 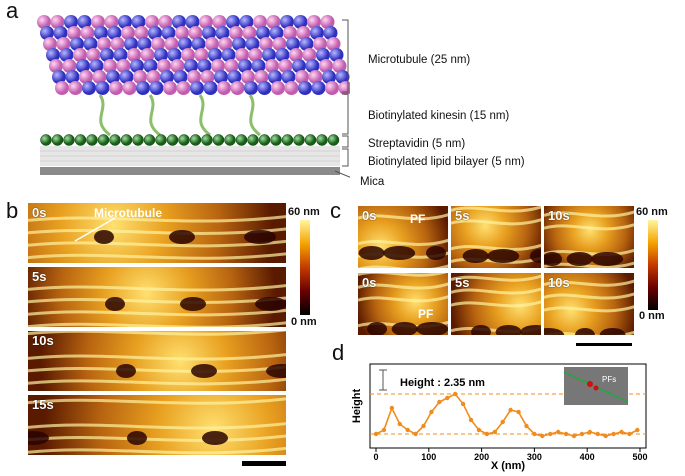 What do you see at coordinates (446, 162) in the screenshot?
I see `bilayer-label: Biotinylated lipid bilayer (5 nm)` at bounding box center [446, 162].